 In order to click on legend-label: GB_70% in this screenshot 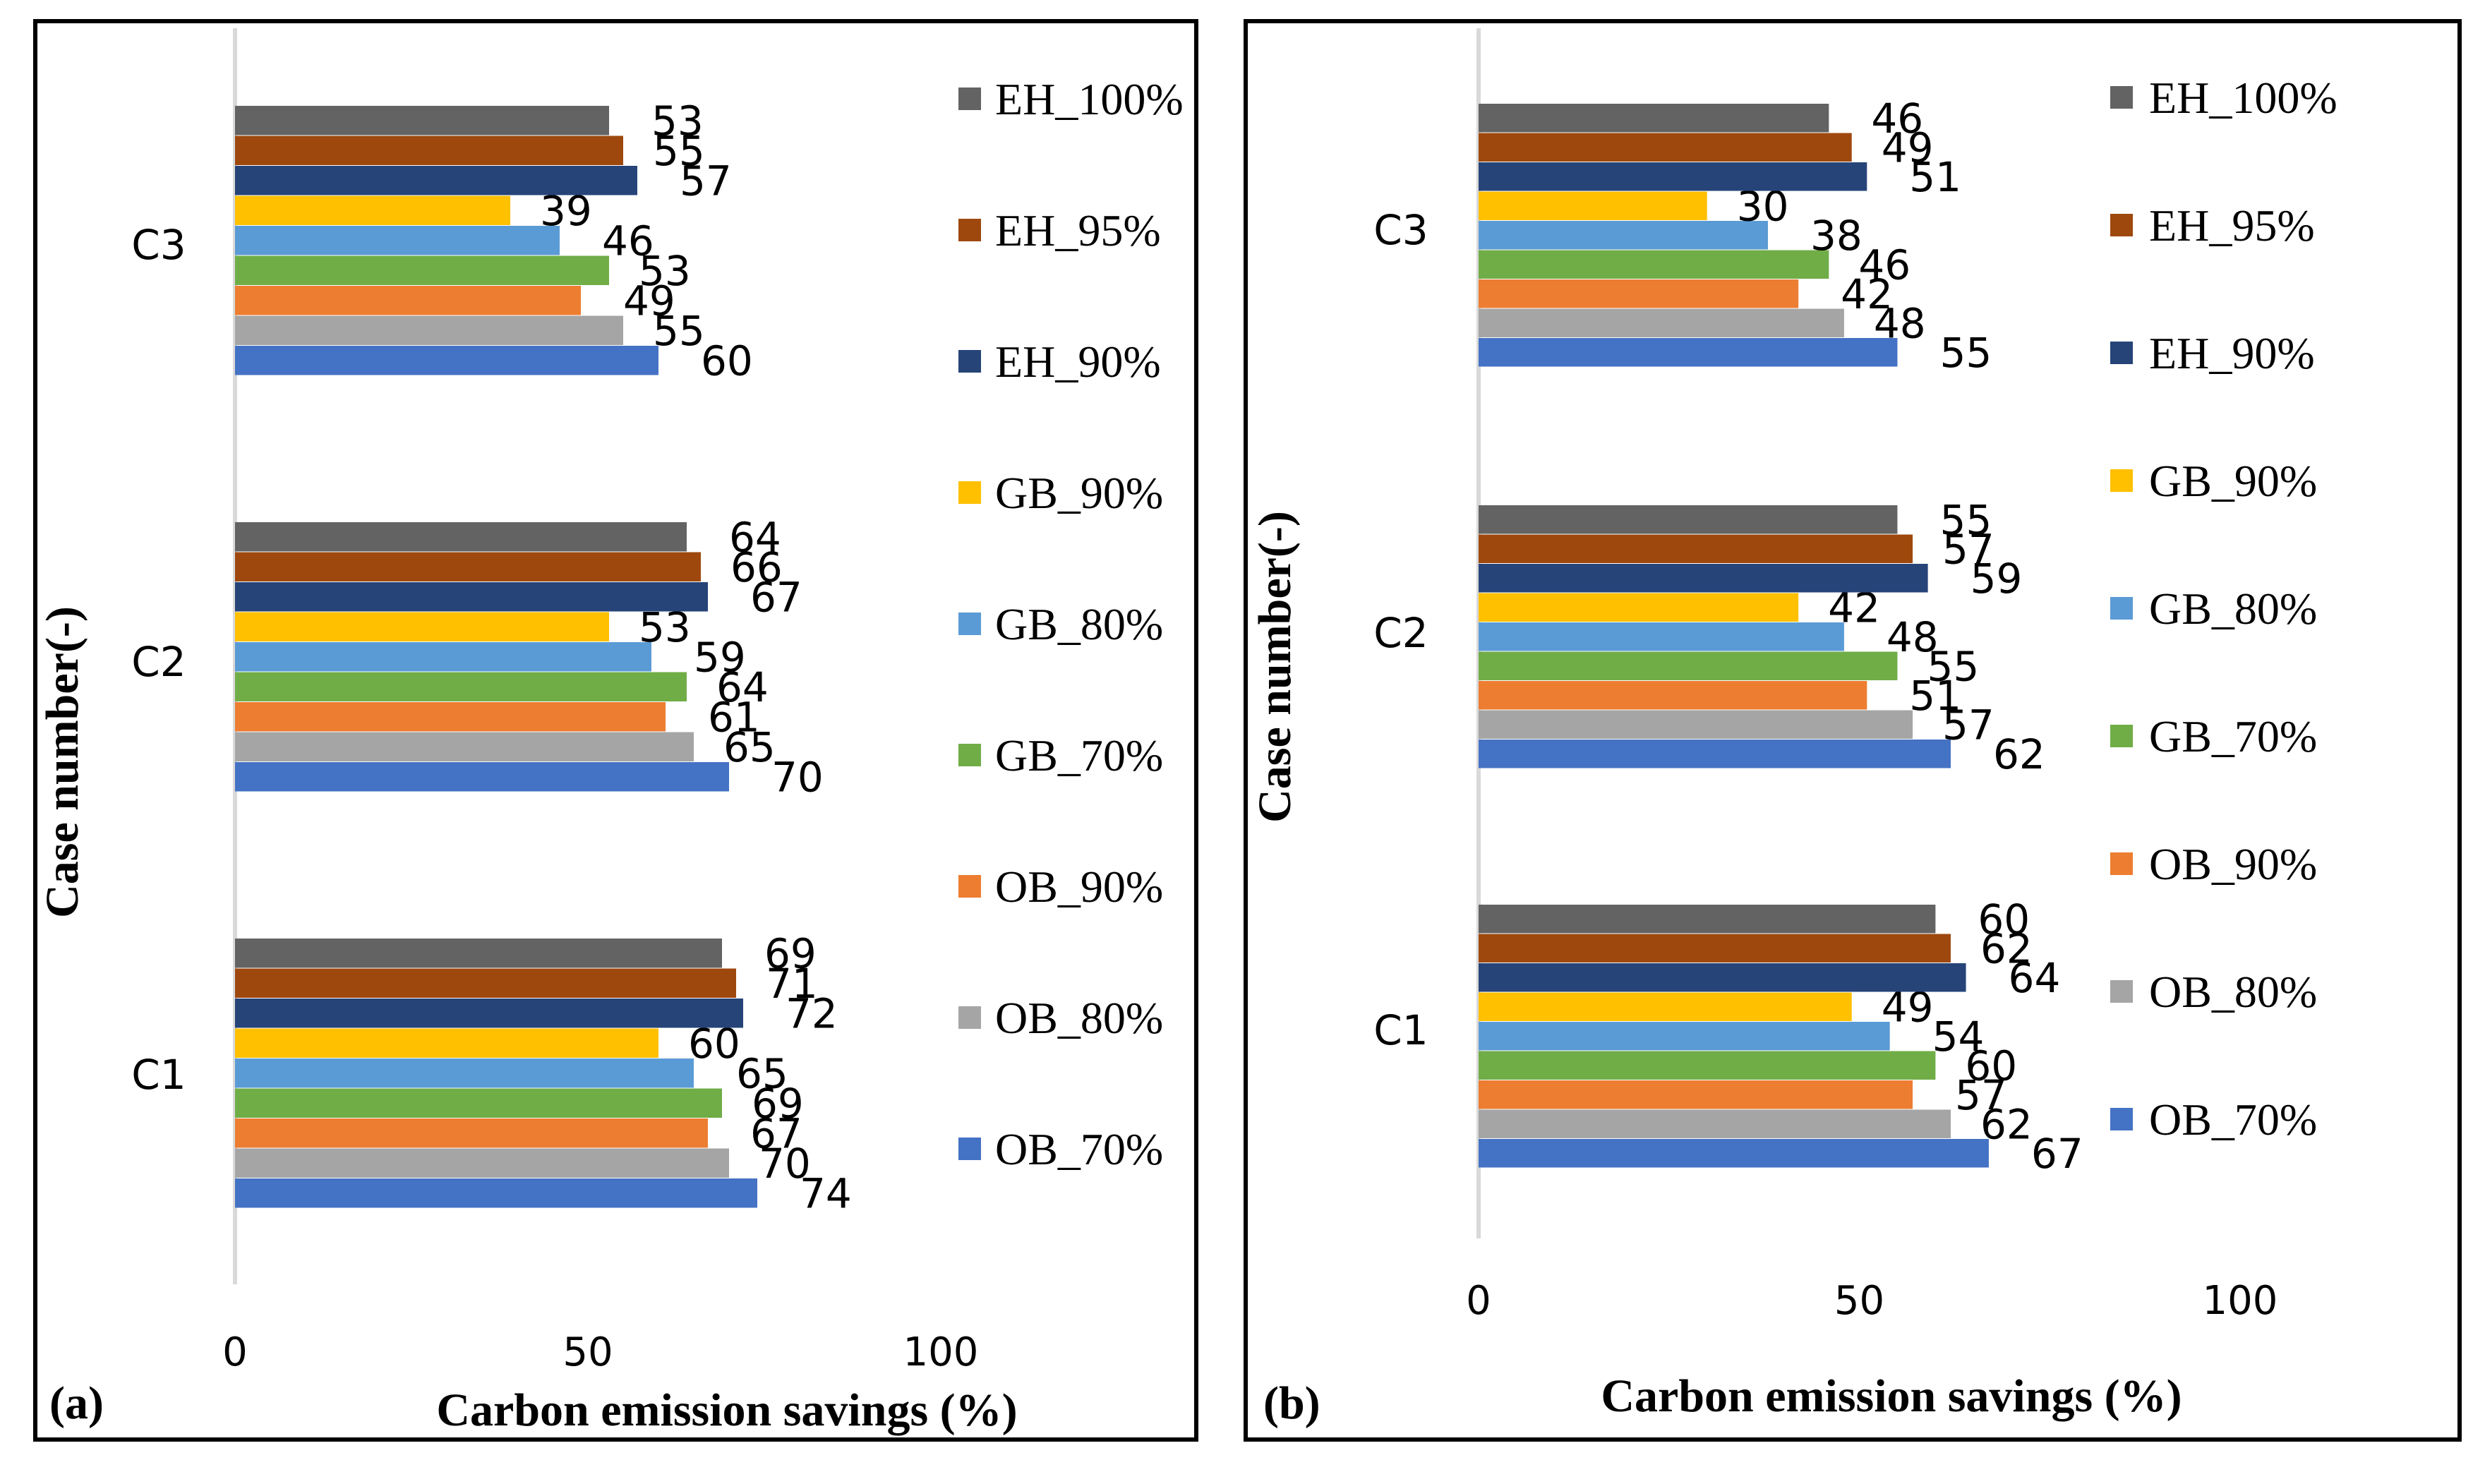, I will do `click(2233, 736)`.